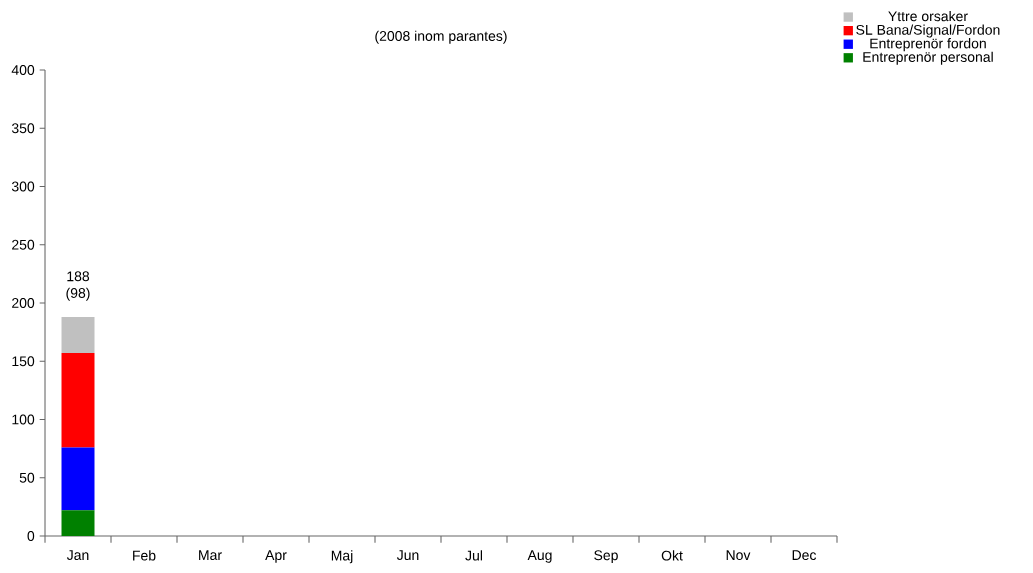  What do you see at coordinates (77, 555) in the screenshot?
I see `x-tick-label: Jan` at bounding box center [77, 555].